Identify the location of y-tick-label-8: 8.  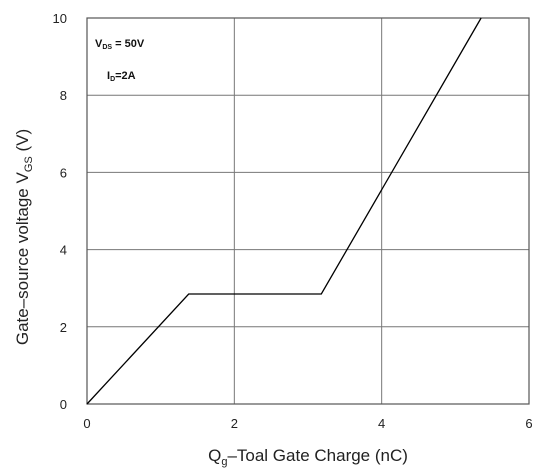
(63, 95).